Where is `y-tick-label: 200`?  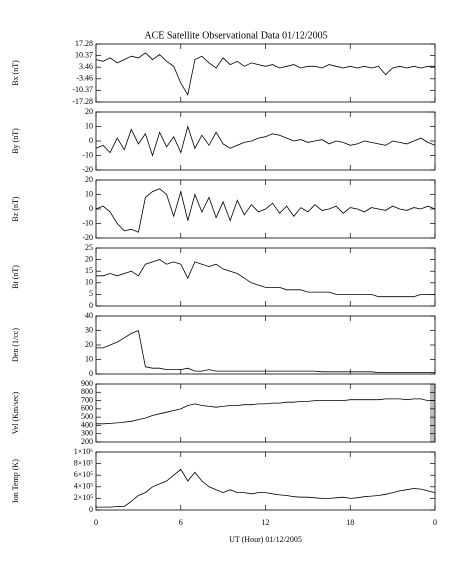
y-tick-label: 200 is located at coordinates (87, 441).